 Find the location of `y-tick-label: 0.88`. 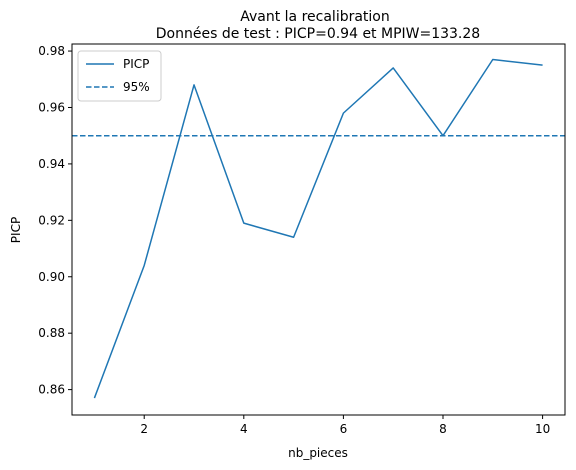

y-tick-label: 0.88 is located at coordinates (51, 333).